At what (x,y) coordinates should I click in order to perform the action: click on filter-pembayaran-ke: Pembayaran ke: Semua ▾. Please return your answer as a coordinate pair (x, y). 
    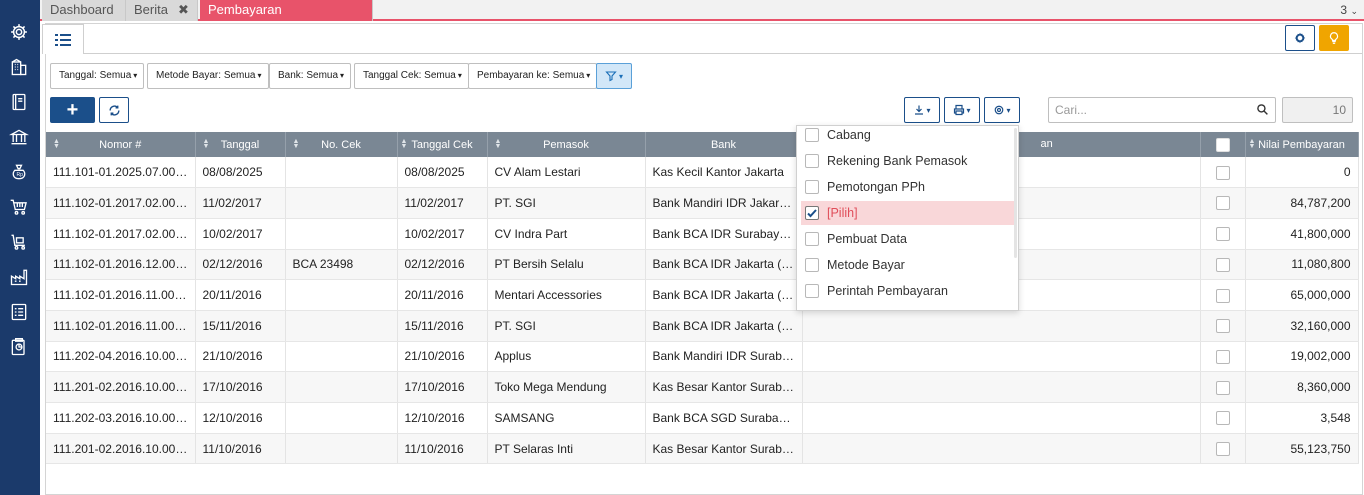
    Looking at the image, I should click on (533, 76).